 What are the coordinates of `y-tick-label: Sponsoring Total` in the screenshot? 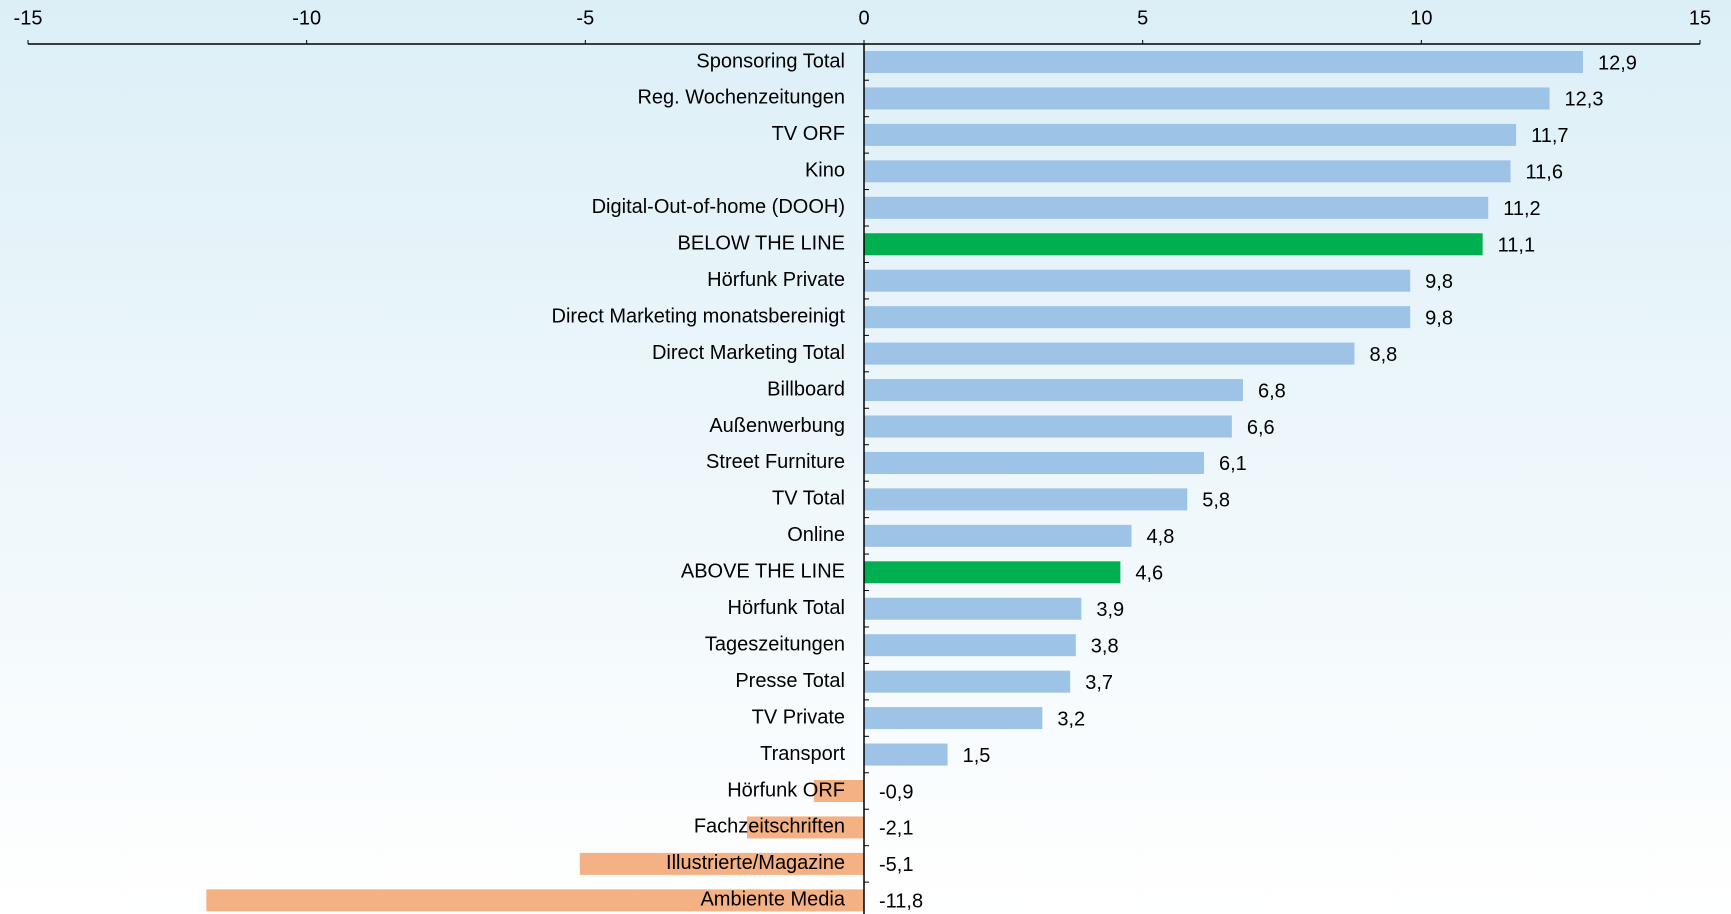 It's located at (770, 61).